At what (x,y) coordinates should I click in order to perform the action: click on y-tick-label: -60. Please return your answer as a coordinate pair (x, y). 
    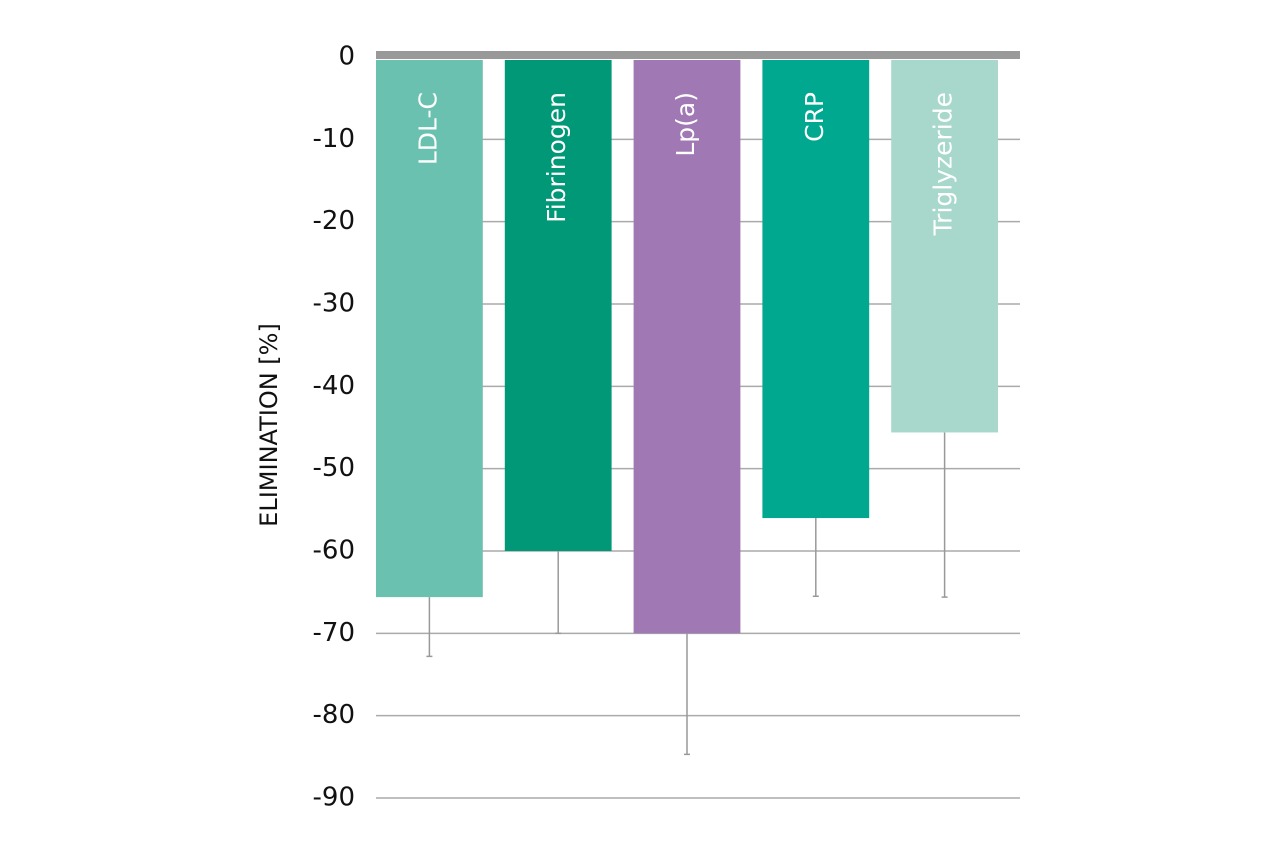
    Looking at the image, I should click on (334, 551).